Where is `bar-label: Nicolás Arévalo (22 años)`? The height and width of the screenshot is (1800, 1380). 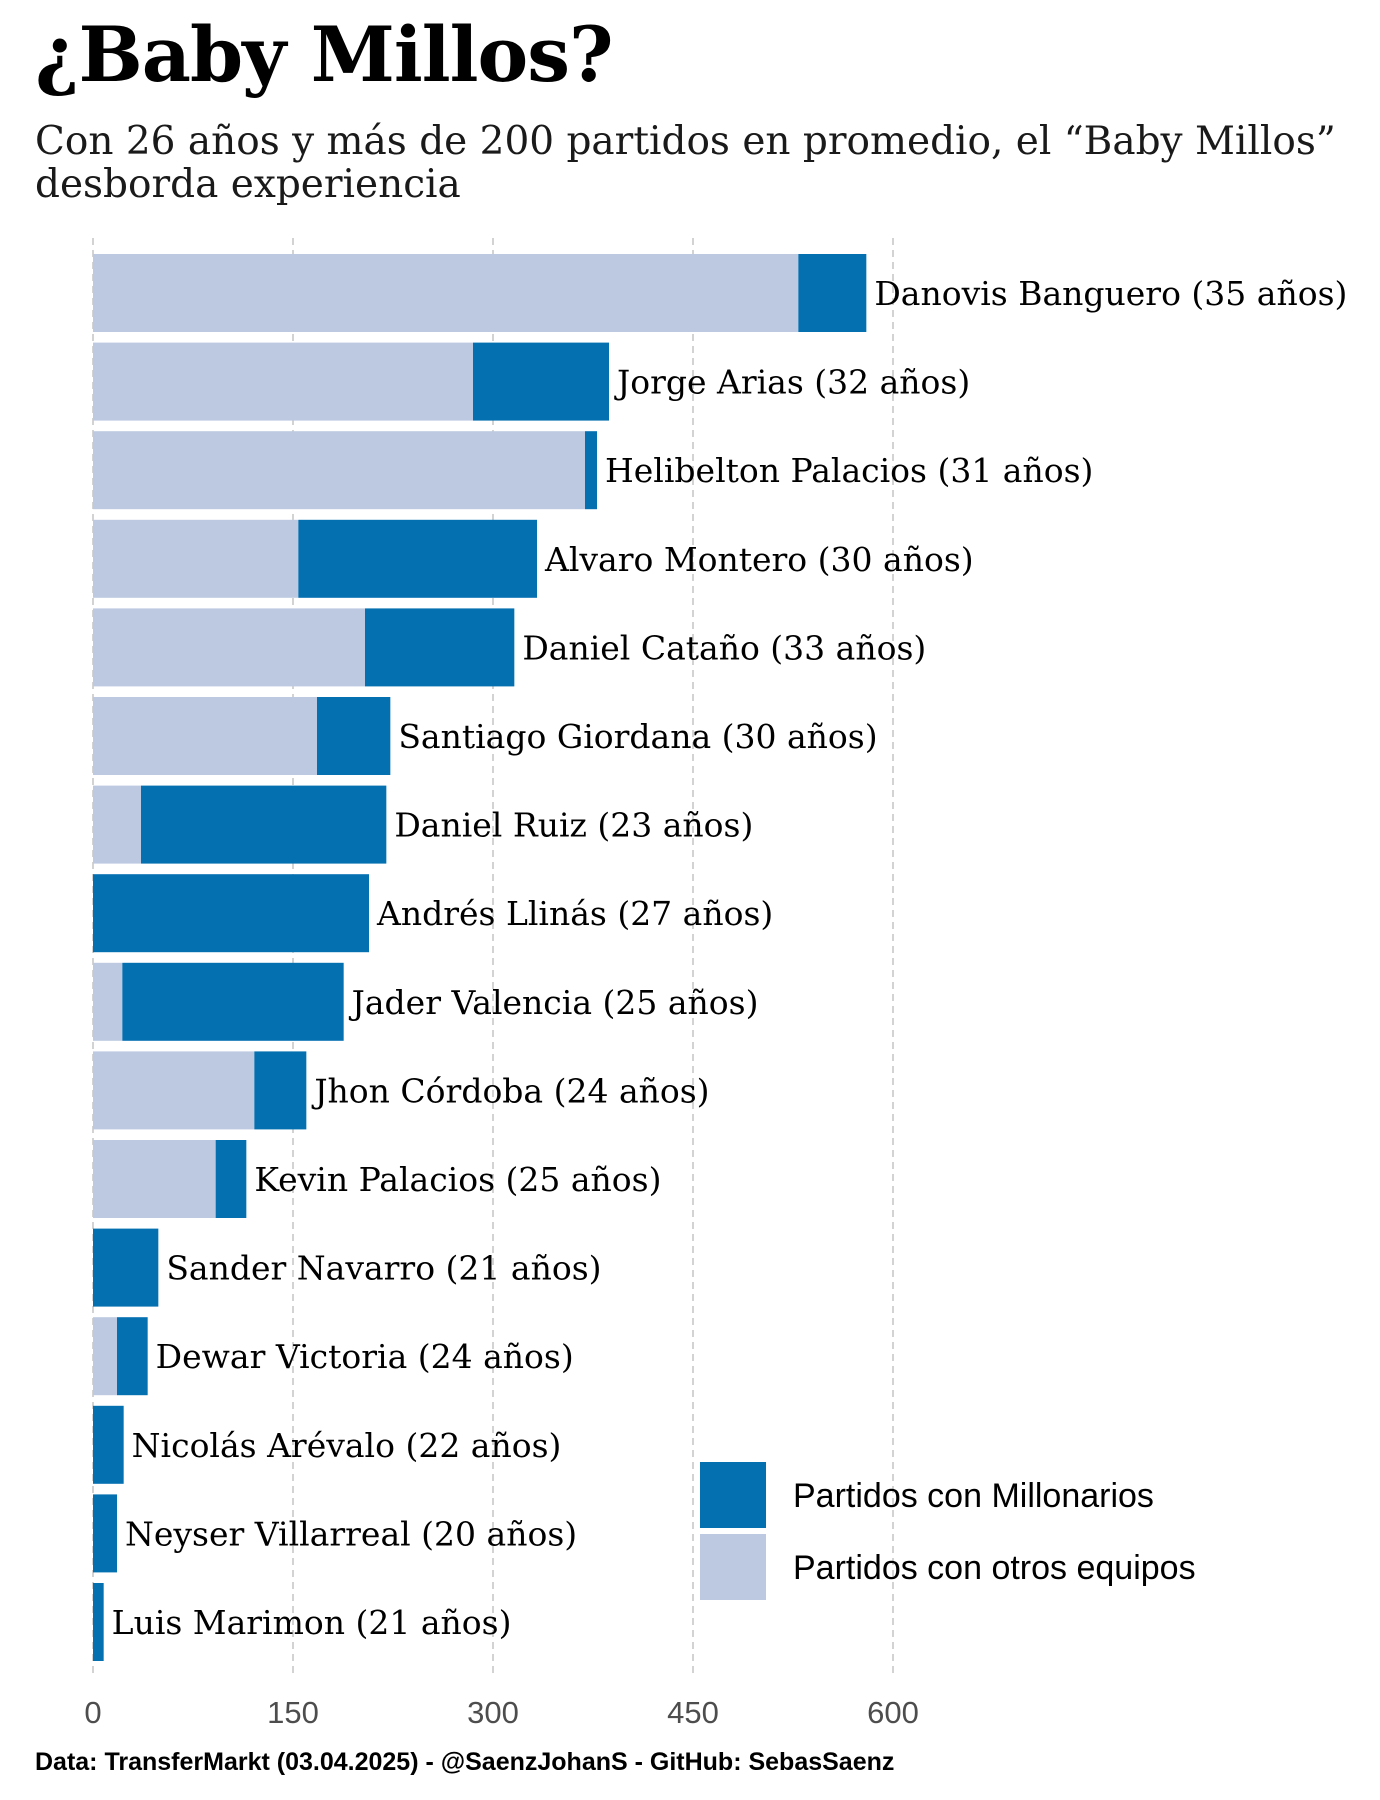 bar-label: Nicolás Arévalo (22 años) is located at coordinates (347, 1445).